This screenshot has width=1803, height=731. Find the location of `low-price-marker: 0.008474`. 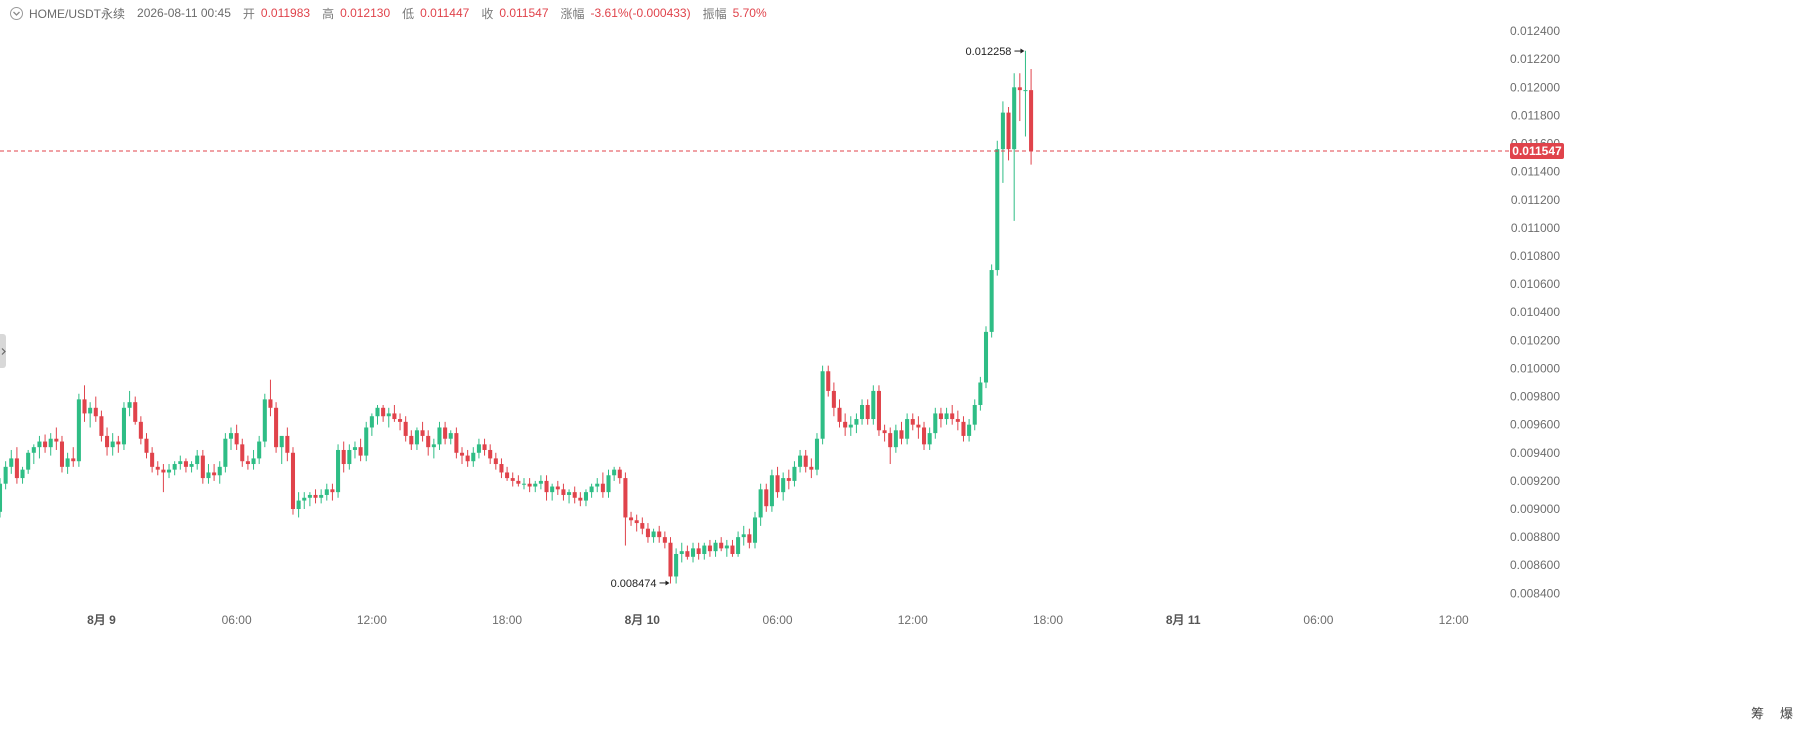

low-price-marker: 0.008474 is located at coordinates (640, 584).